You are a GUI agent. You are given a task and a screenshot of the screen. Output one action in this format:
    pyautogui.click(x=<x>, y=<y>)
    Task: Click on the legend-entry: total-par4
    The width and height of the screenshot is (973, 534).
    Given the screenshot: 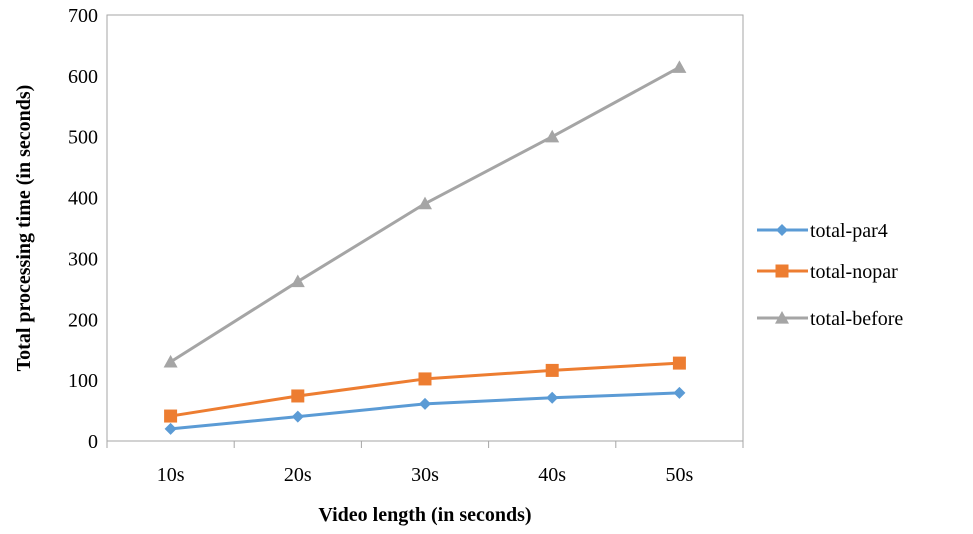 What is the action you would take?
    pyautogui.click(x=822, y=231)
    